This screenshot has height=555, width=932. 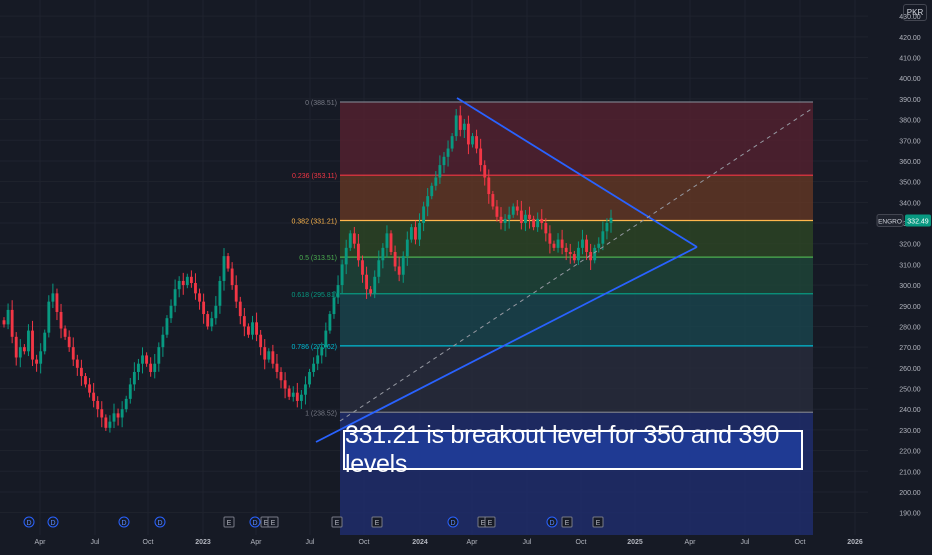 What do you see at coordinates (95, 542) in the screenshot?
I see `x-tick-label: Jul` at bounding box center [95, 542].